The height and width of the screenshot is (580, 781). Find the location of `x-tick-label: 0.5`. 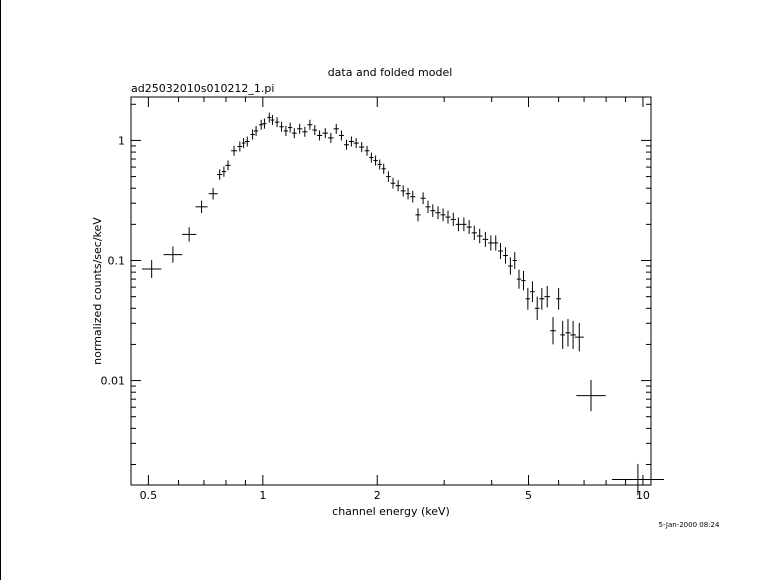

x-tick-label: 0.5 is located at coordinates (149, 495).